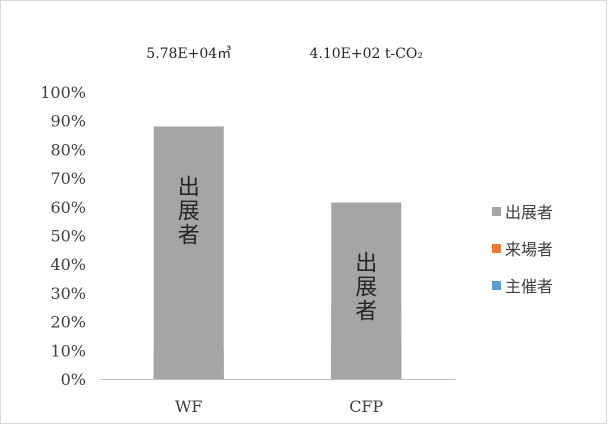 The height and width of the screenshot is (425, 608). I want to click on y-tick-label: 50%, so click(68, 236).